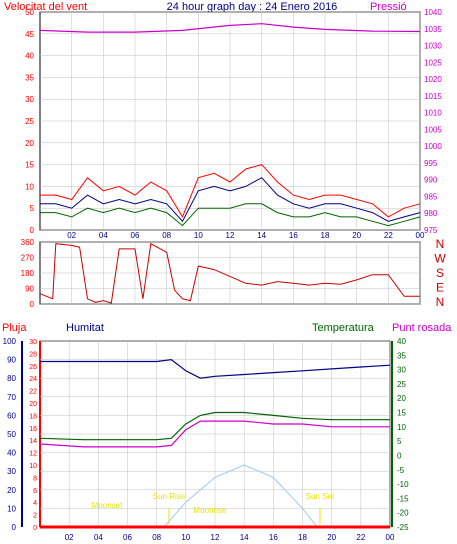 This screenshot has height=544, width=457. What do you see at coordinates (71, 235) in the screenshot?
I see `wind-time-tick-label: 02` at bounding box center [71, 235].